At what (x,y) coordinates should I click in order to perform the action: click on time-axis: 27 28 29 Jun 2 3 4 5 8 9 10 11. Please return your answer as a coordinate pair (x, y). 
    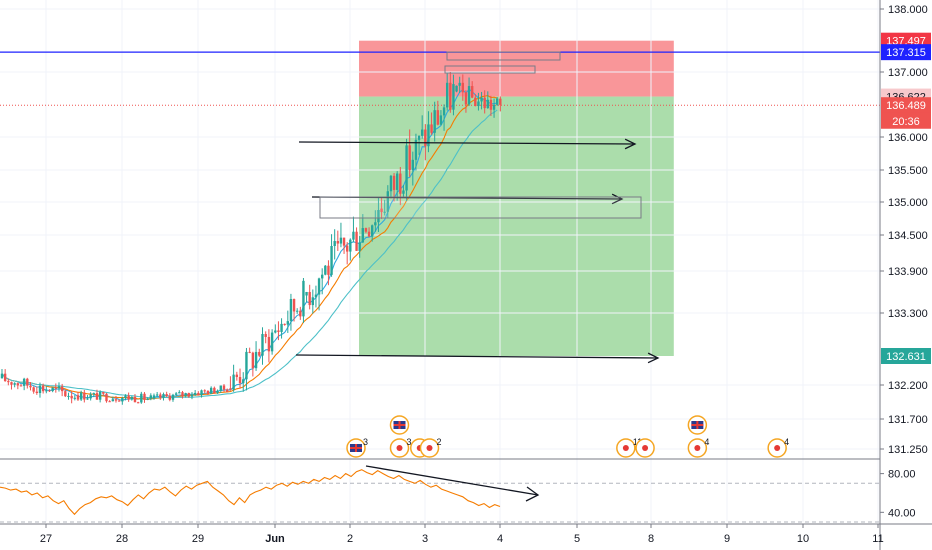
    Looking at the image, I should click on (466, 534).